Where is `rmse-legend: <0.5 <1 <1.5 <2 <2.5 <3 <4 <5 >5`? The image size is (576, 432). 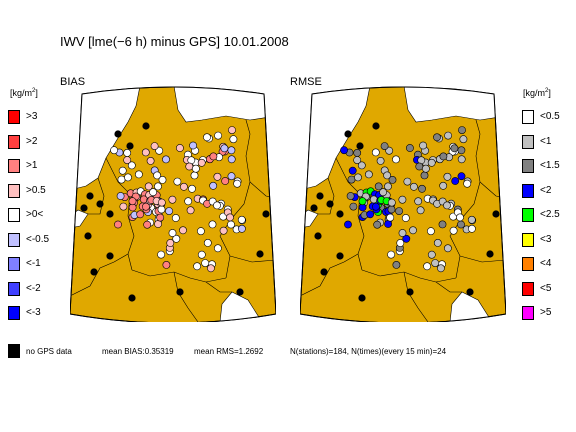 rmse-legend: <0.5 <1 <1.5 <2 <2.5 <3 <4 <5 >5 is located at coordinates (547, 220).